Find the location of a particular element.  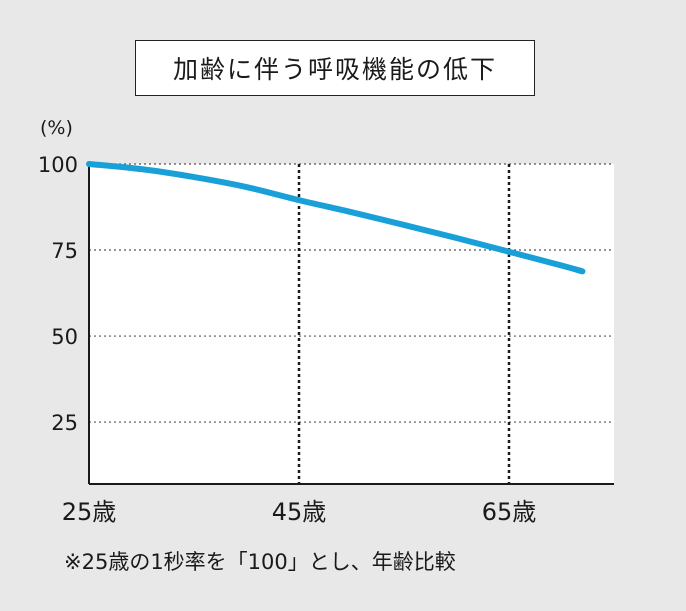

y-tick-label: 25 is located at coordinates (64, 423).